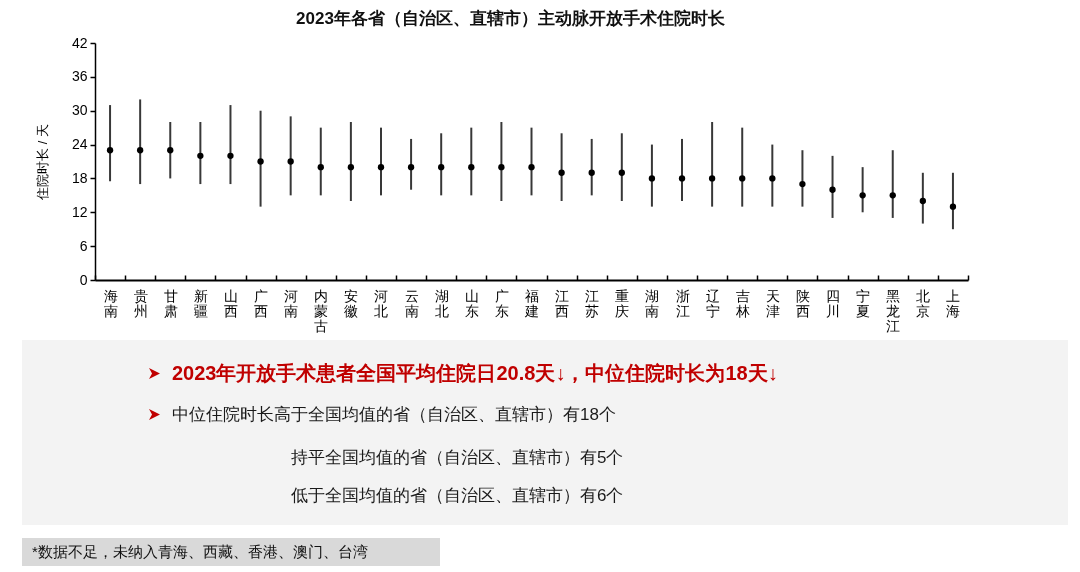 The height and width of the screenshot is (572, 1080). Describe the element at coordinates (457, 458) in the screenshot. I see `text: 持平全国均值的省（自治区、直辖市）有5个` at that location.